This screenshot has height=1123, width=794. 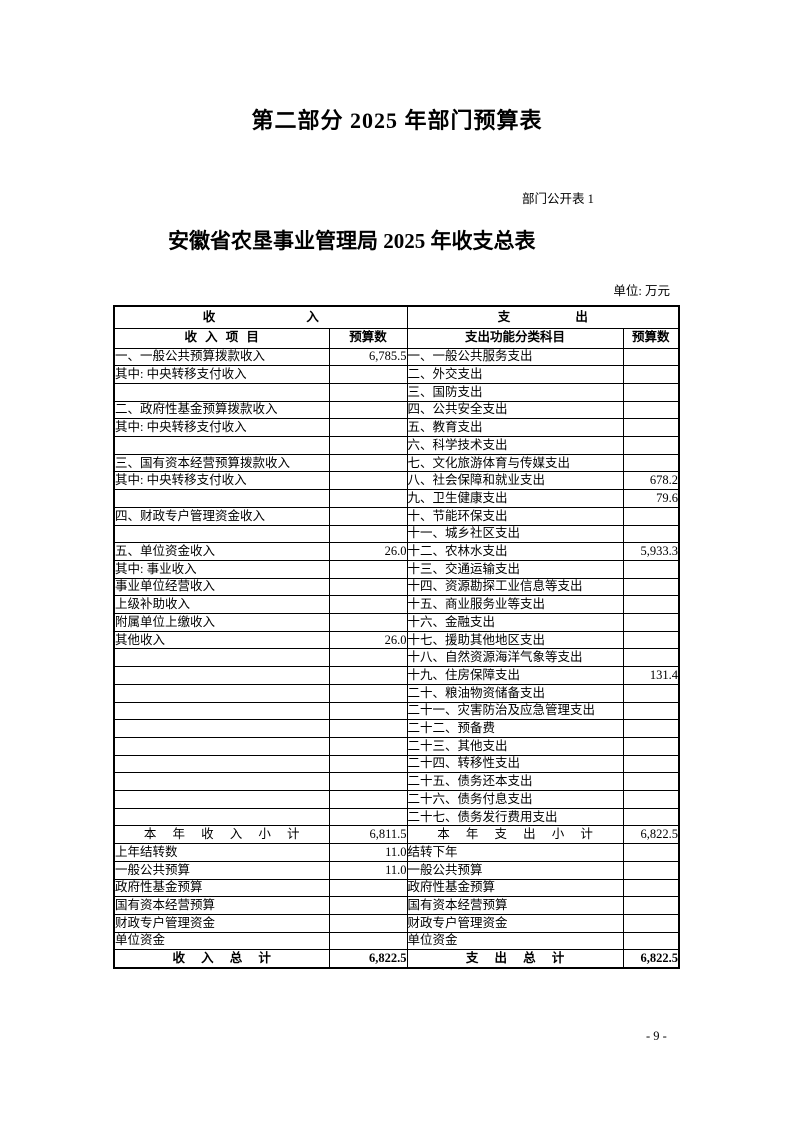 What do you see at coordinates (368, 870) in the screenshot?
I see `income-budget-cell: 11.0` at bounding box center [368, 870].